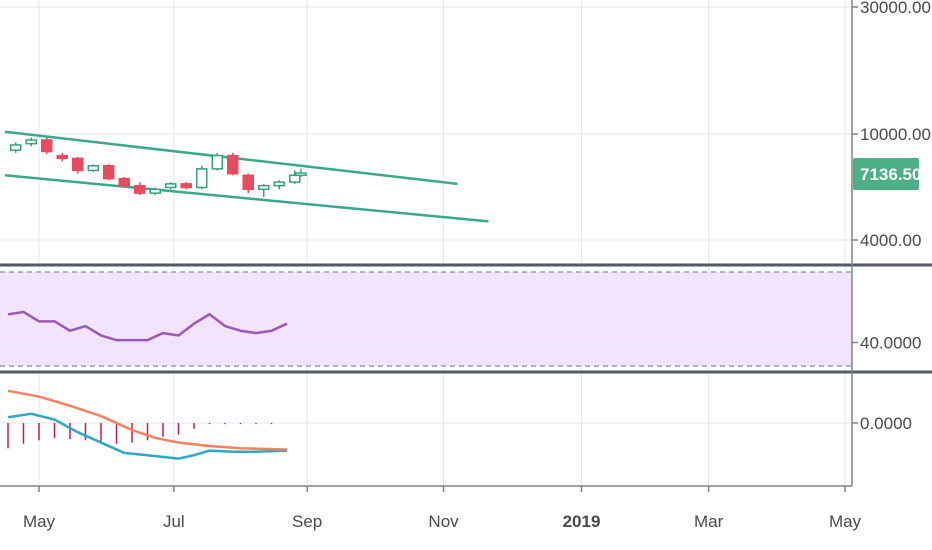  Describe the element at coordinates (174, 521) in the screenshot. I see `time-tick-label: Jul` at that location.